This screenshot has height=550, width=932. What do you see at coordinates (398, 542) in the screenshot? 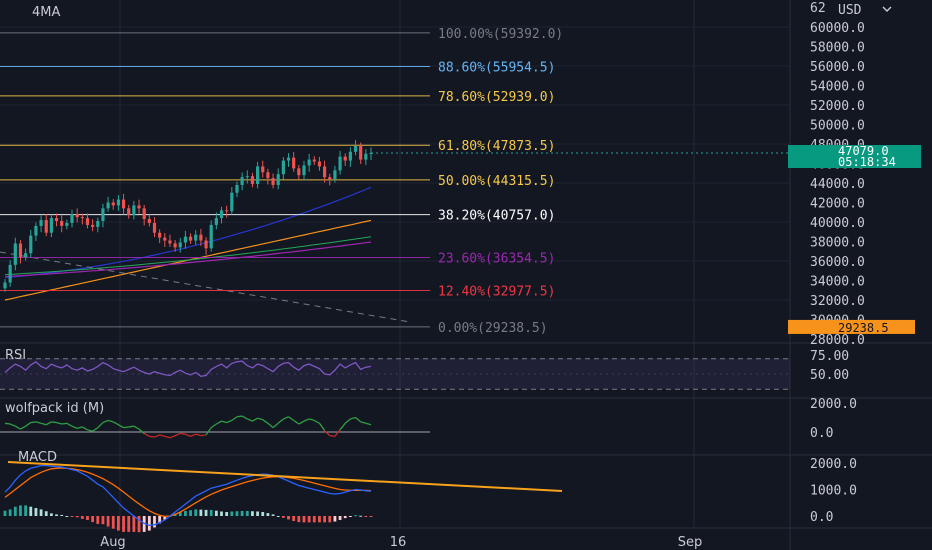
I see `time-tick-1: 16` at bounding box center [398, 542].